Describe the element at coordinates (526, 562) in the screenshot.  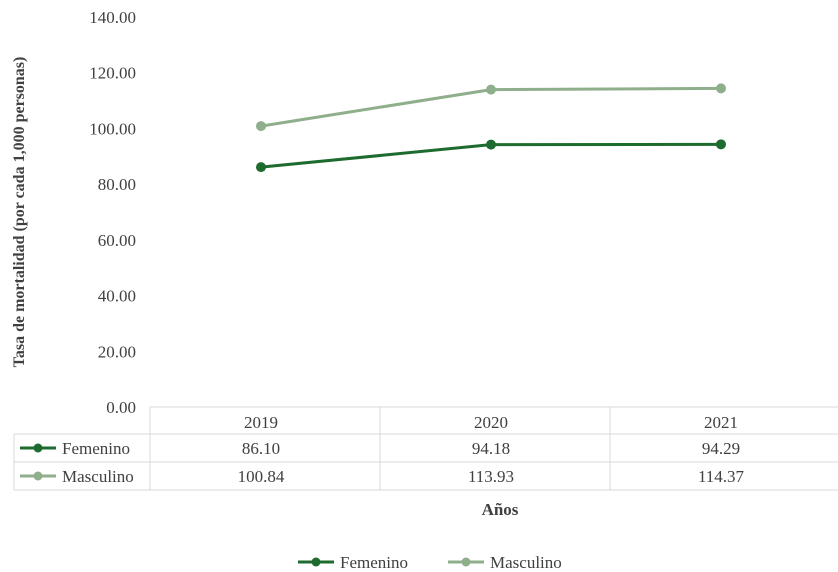
I see `legend-label: Masculino` at that location.